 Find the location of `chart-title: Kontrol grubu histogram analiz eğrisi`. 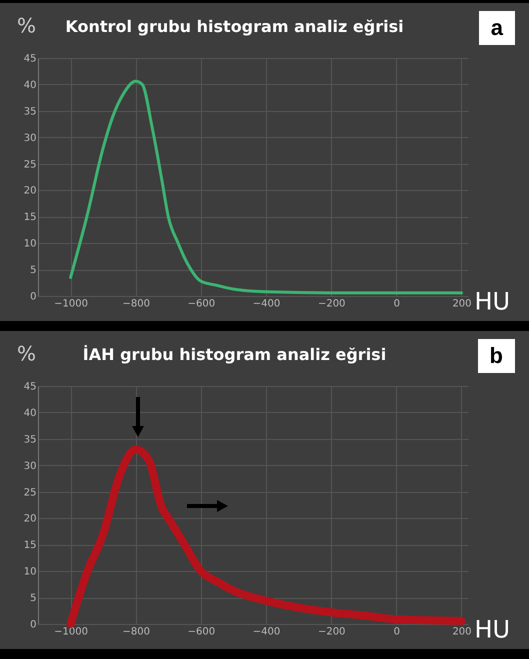

chart-title: Kontrol grubu histogram analiz eğrisi is located at coordinates (234, 26).